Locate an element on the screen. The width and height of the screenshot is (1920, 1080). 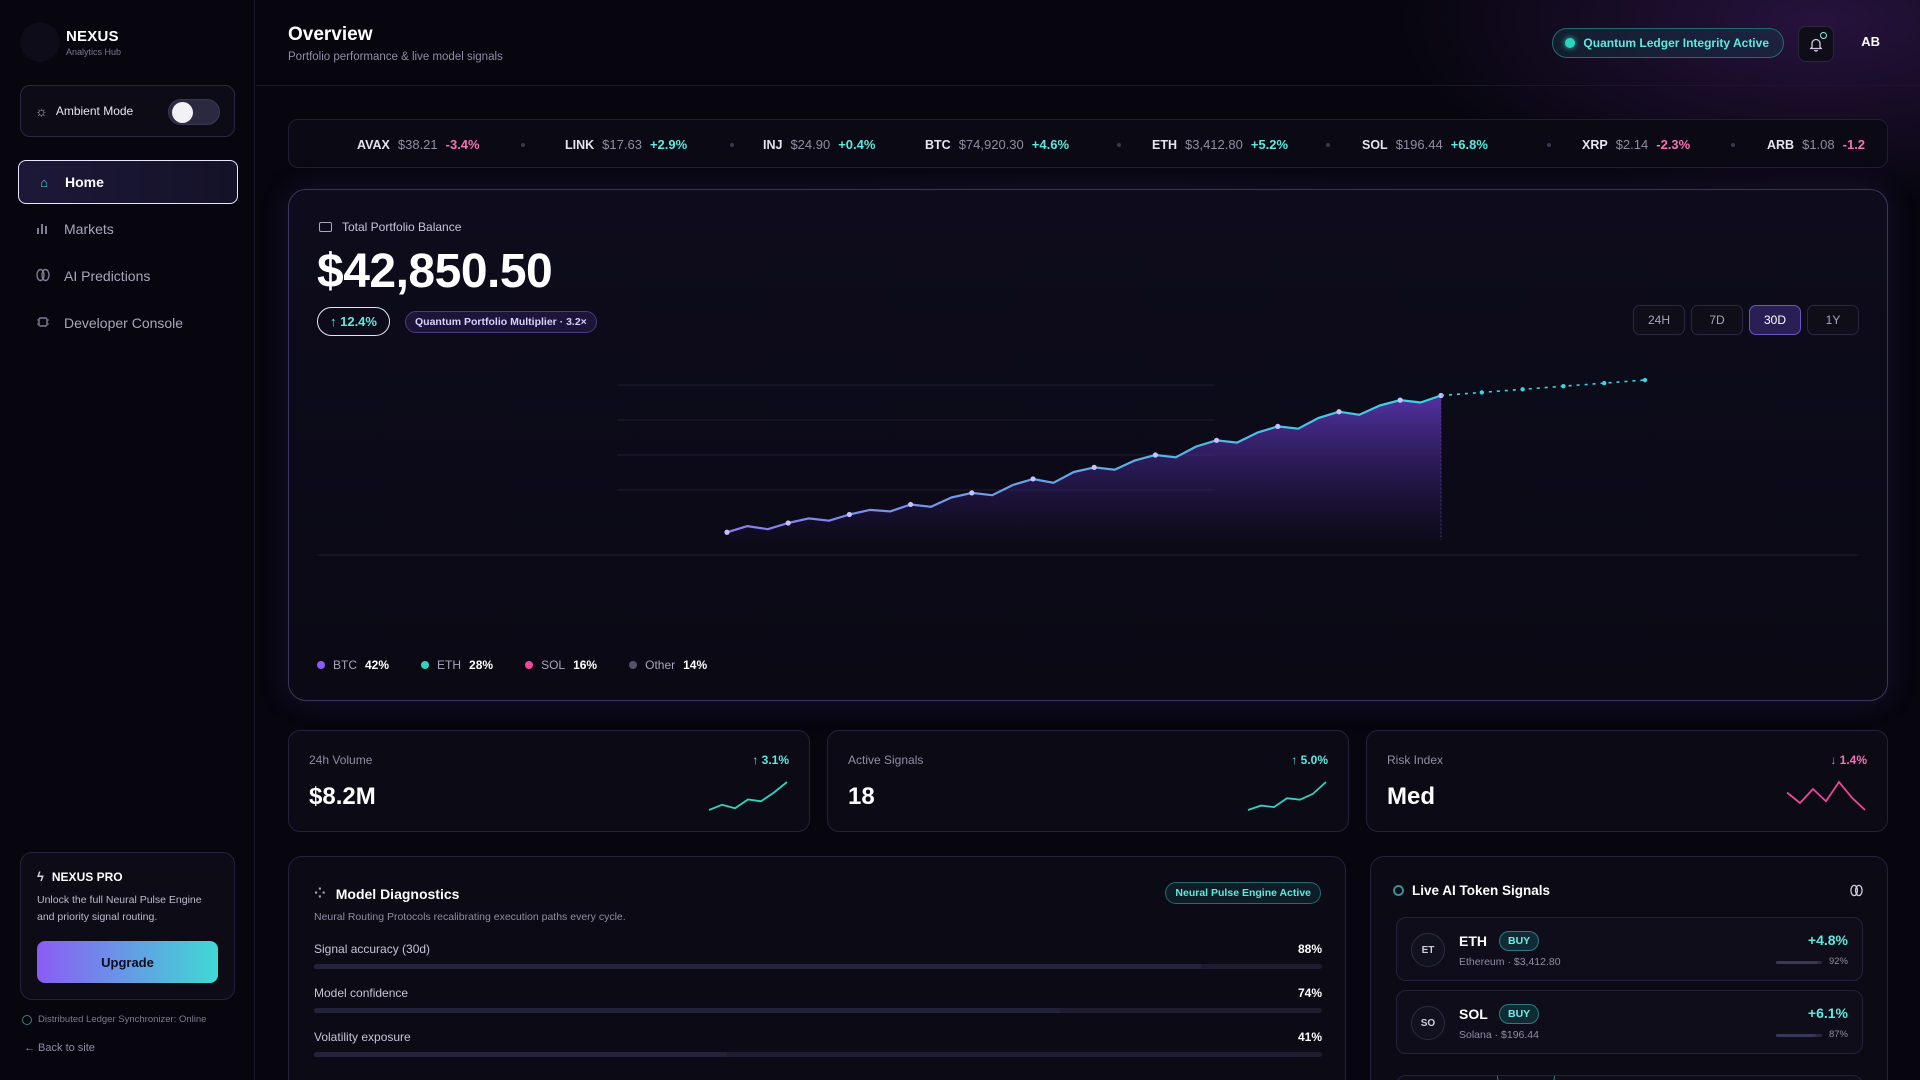
metric-model-confidence: Model confidence 74% is located at coordinates (818, 999).